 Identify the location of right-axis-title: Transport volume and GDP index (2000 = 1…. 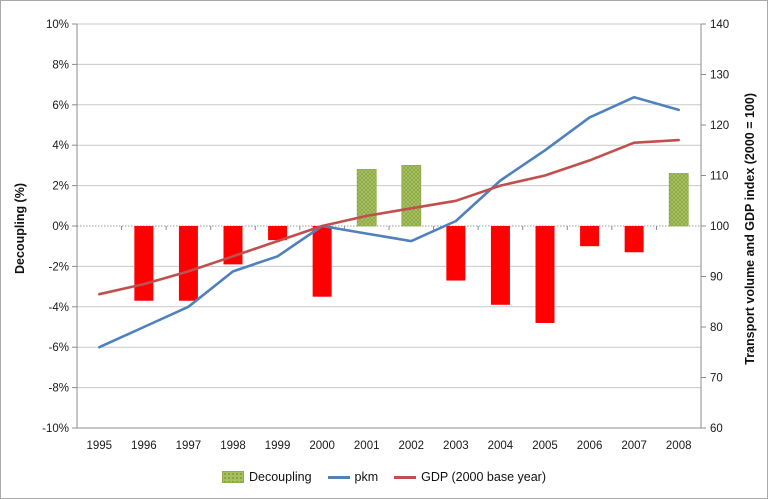
(750, 228).